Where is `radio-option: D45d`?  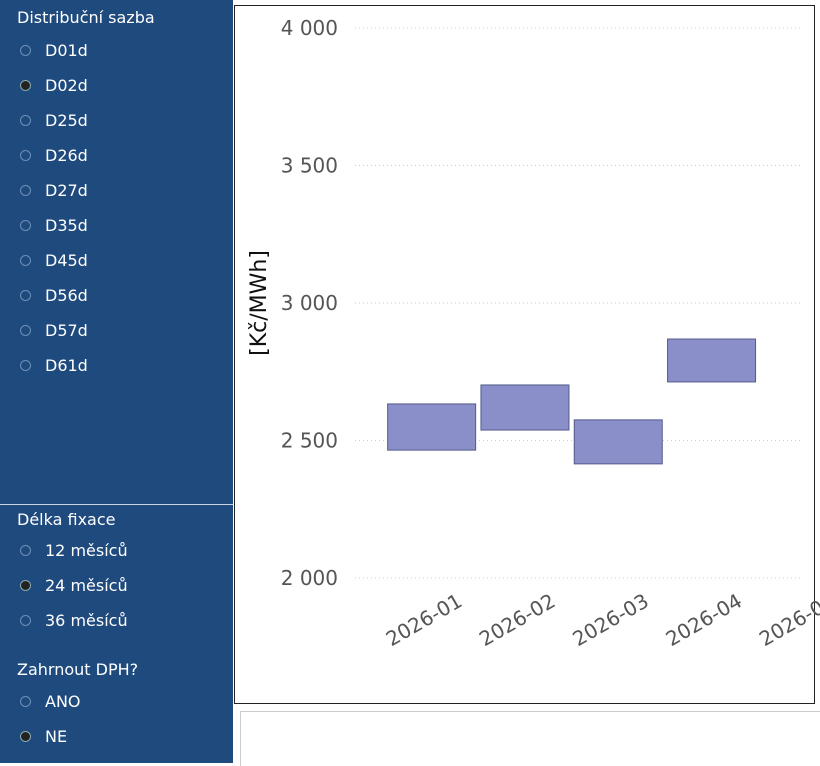 radio-option: D45d is located at coordinates (54, 260).